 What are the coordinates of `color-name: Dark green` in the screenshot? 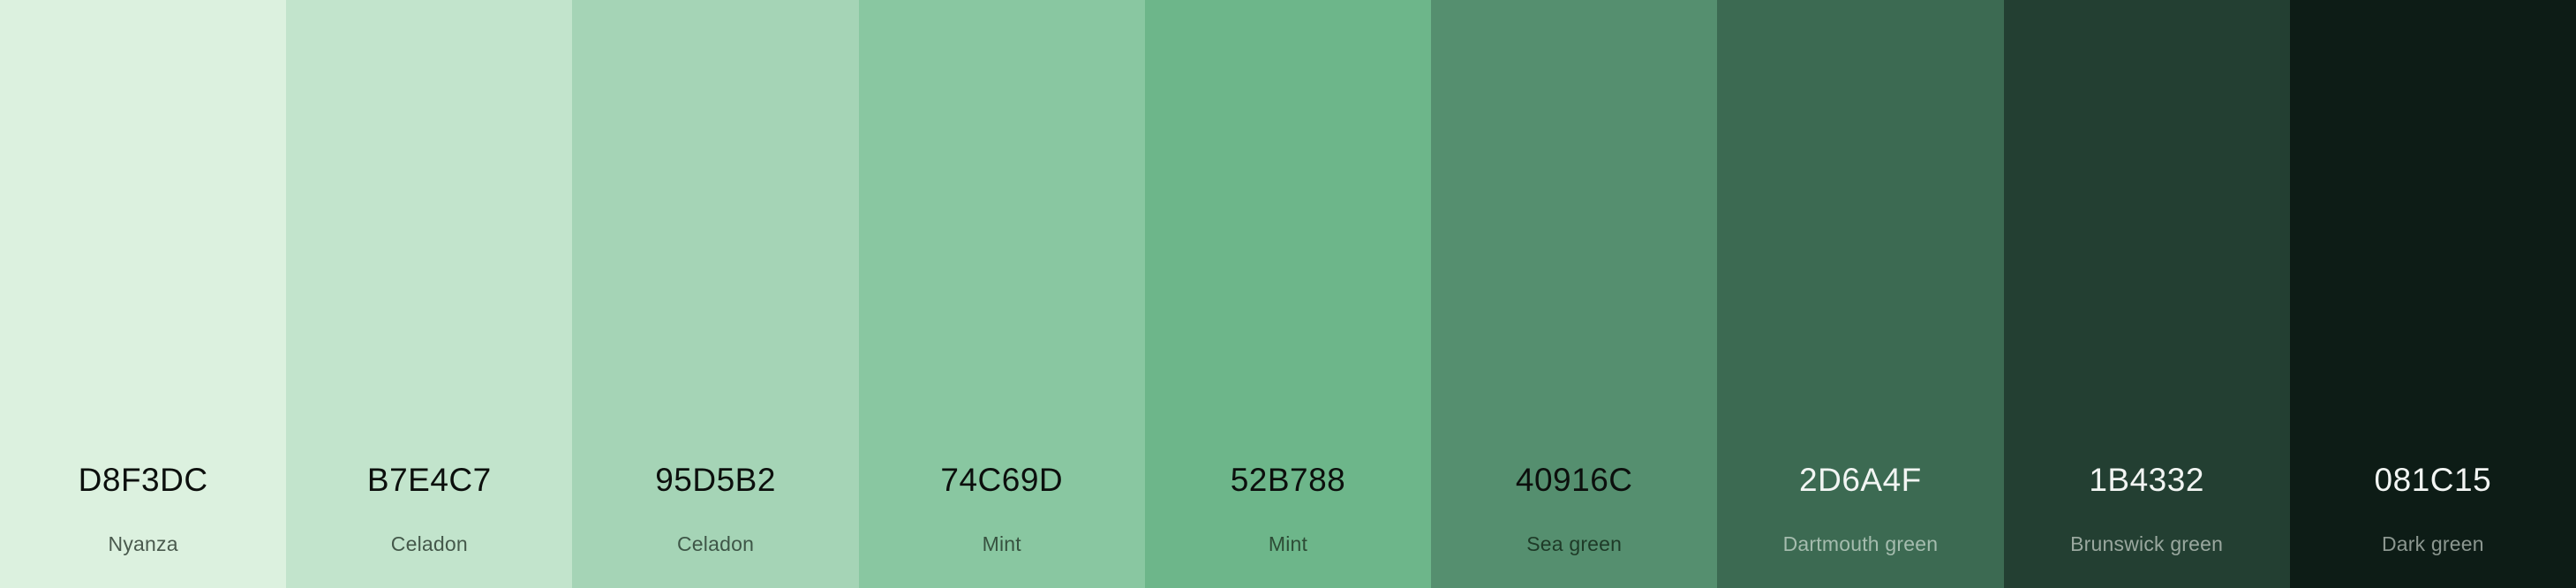 It's located at (2433, 543).